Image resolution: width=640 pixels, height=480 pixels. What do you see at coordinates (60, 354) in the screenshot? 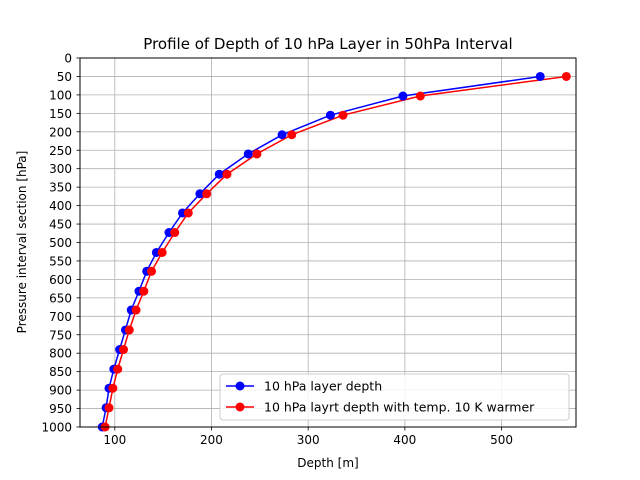
I see `y-tick-label: 800` at bounding box center [60, 354].